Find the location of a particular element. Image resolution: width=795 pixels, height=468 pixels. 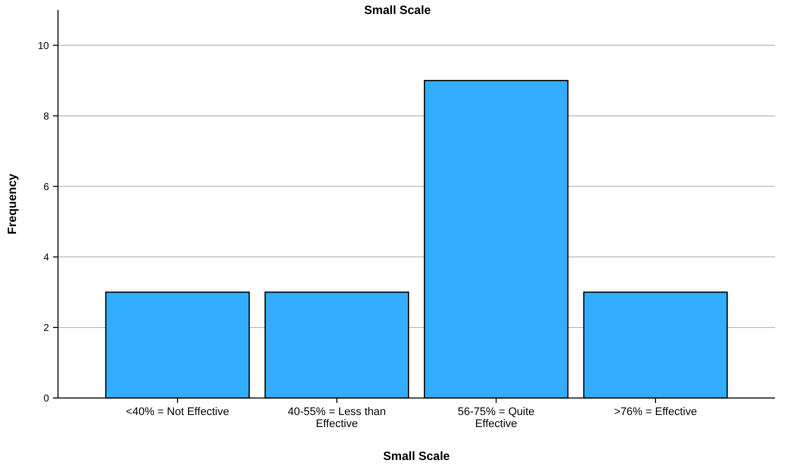

x-tick-label: 40-55% = Less than Effective is located at coordinates (337, 418).